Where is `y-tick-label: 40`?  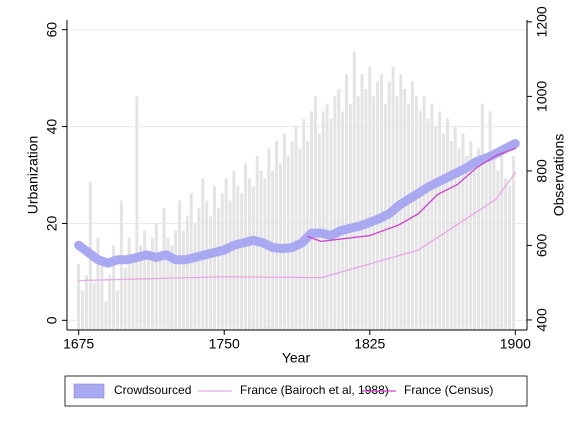 y-tick-label: 40 is located at coordinates (52, 127).